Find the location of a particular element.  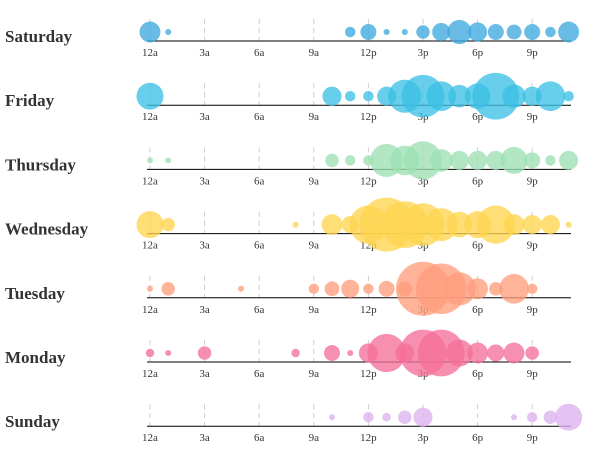

day-label: Wednesday is located at coordinates (47, 229).